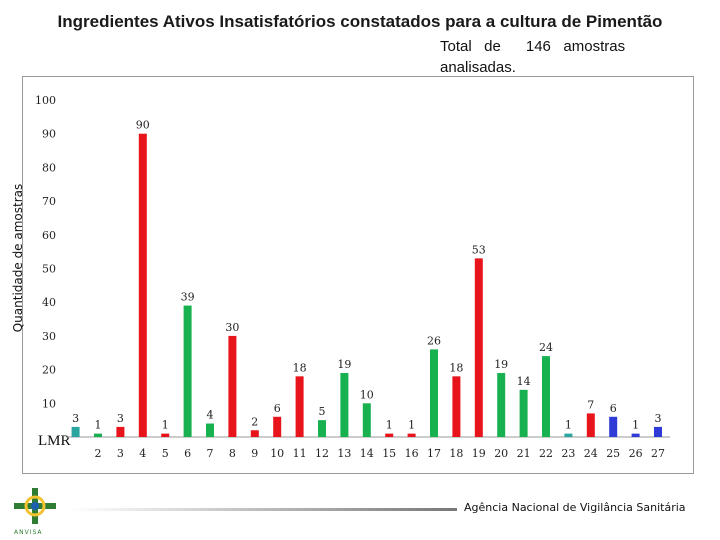 The height and width of the screenshot is (540, 720). I want to click on x-tick-label: 18, so click(456, 453).